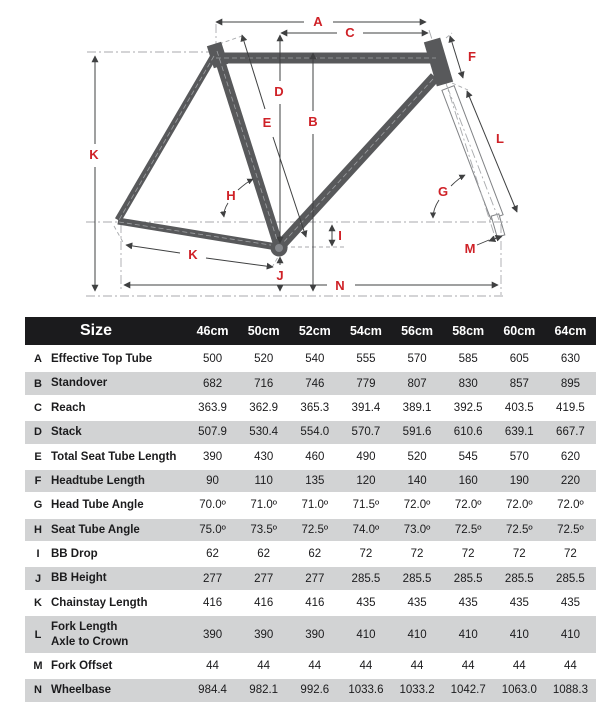 This screenshot has height=704, width=600. I want to click on row-letter: C, so click(38, 407).